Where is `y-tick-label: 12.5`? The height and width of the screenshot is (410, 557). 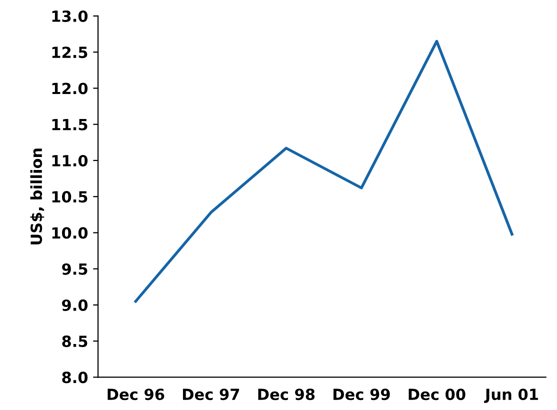 y-tick-label: 12.5 is located at coordinates (70, 52).